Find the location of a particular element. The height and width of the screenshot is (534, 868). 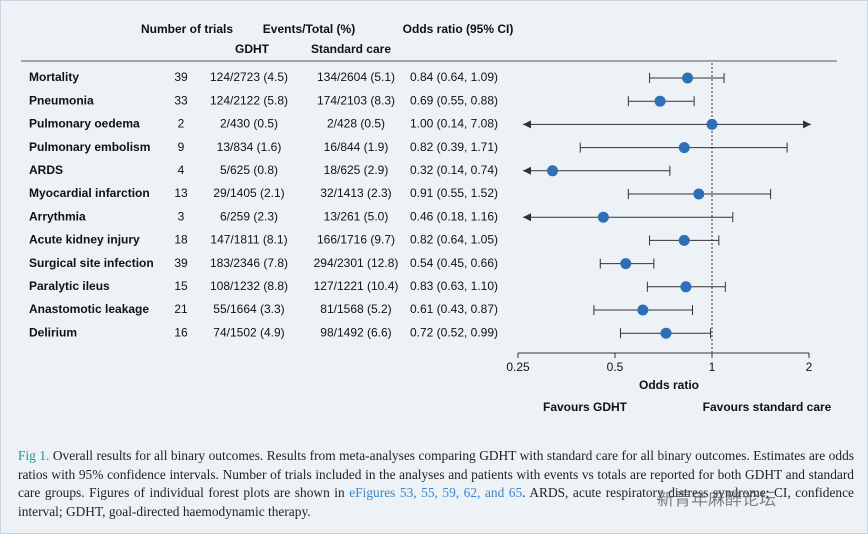

odds-ratio-label: 0.69 (0.55, 0.88) is located at coordinates (454, 100).